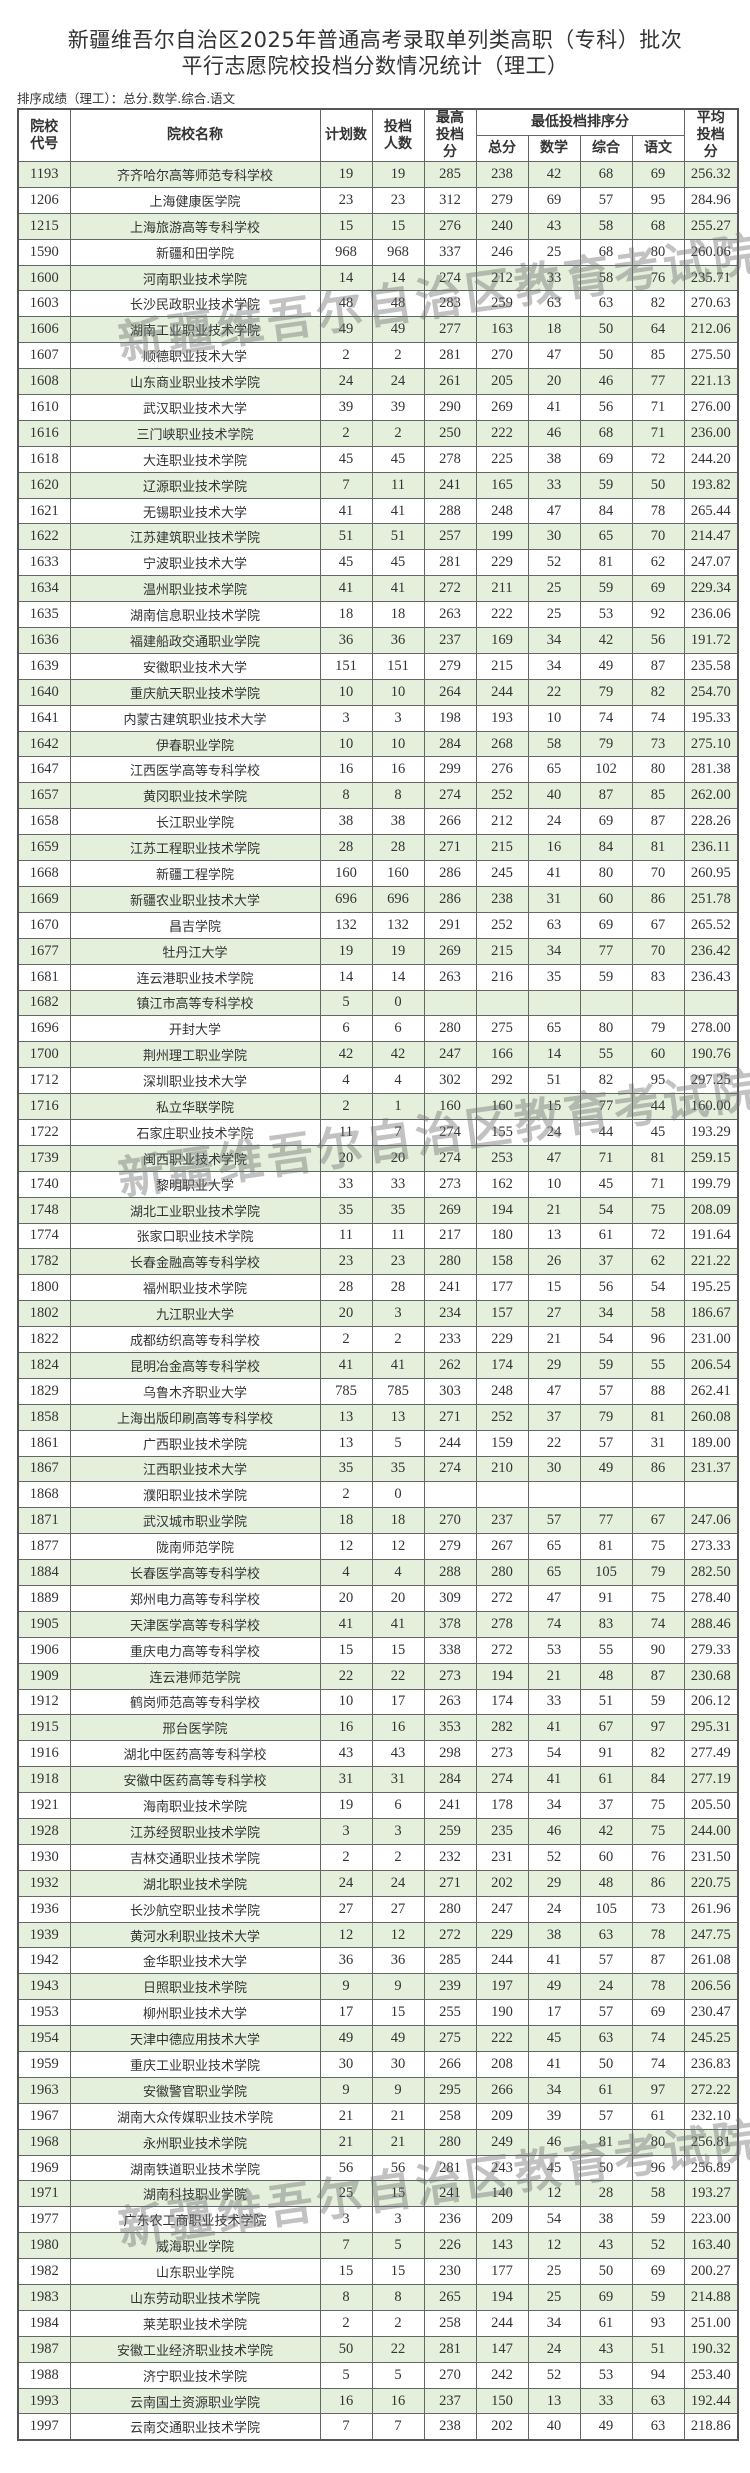 The image size is (750, 2473). Describe the element at coordinates (398, 174) in the screenshot. I see `cell-admitted: 19` at that location.